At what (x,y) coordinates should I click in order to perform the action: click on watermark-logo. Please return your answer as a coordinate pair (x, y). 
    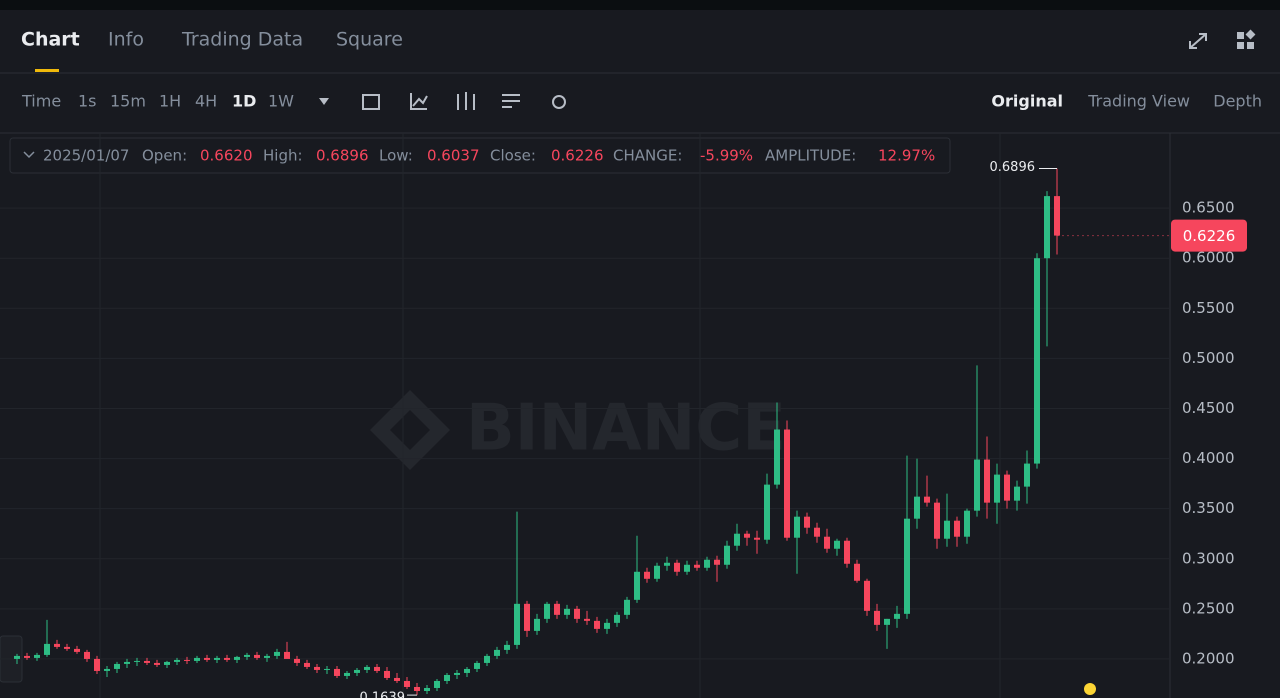
    Looking at the image, I should click on (410, 430).